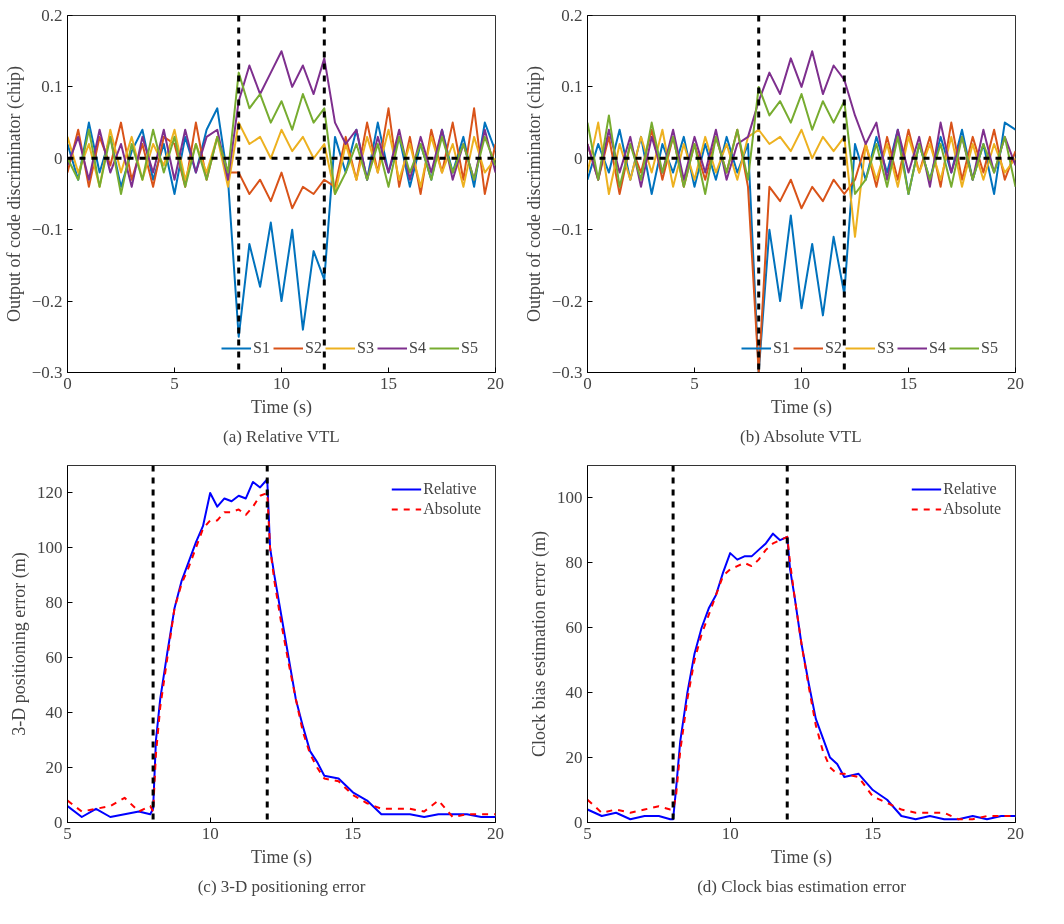  Describe the element at coordinates (801, 436) in the screenshot. I see `text: (b) Absolute VTL` at that location.